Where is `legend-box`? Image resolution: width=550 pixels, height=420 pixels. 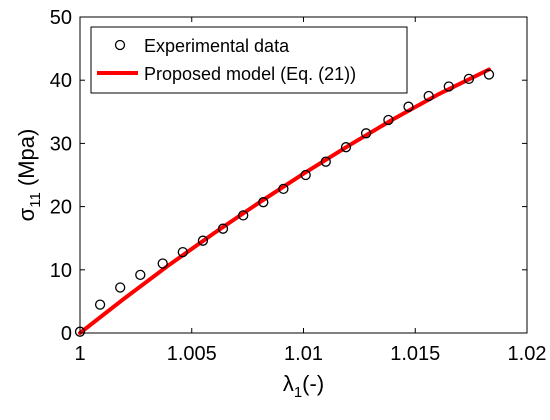
legend-box is located at coordinates (249, 60).